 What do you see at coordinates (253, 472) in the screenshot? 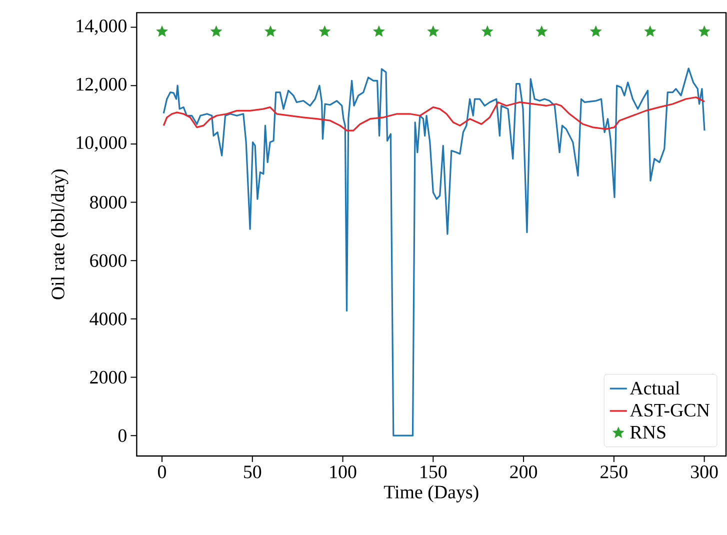
I see `x-tick-label: 50` at bounding box center [253, 472].